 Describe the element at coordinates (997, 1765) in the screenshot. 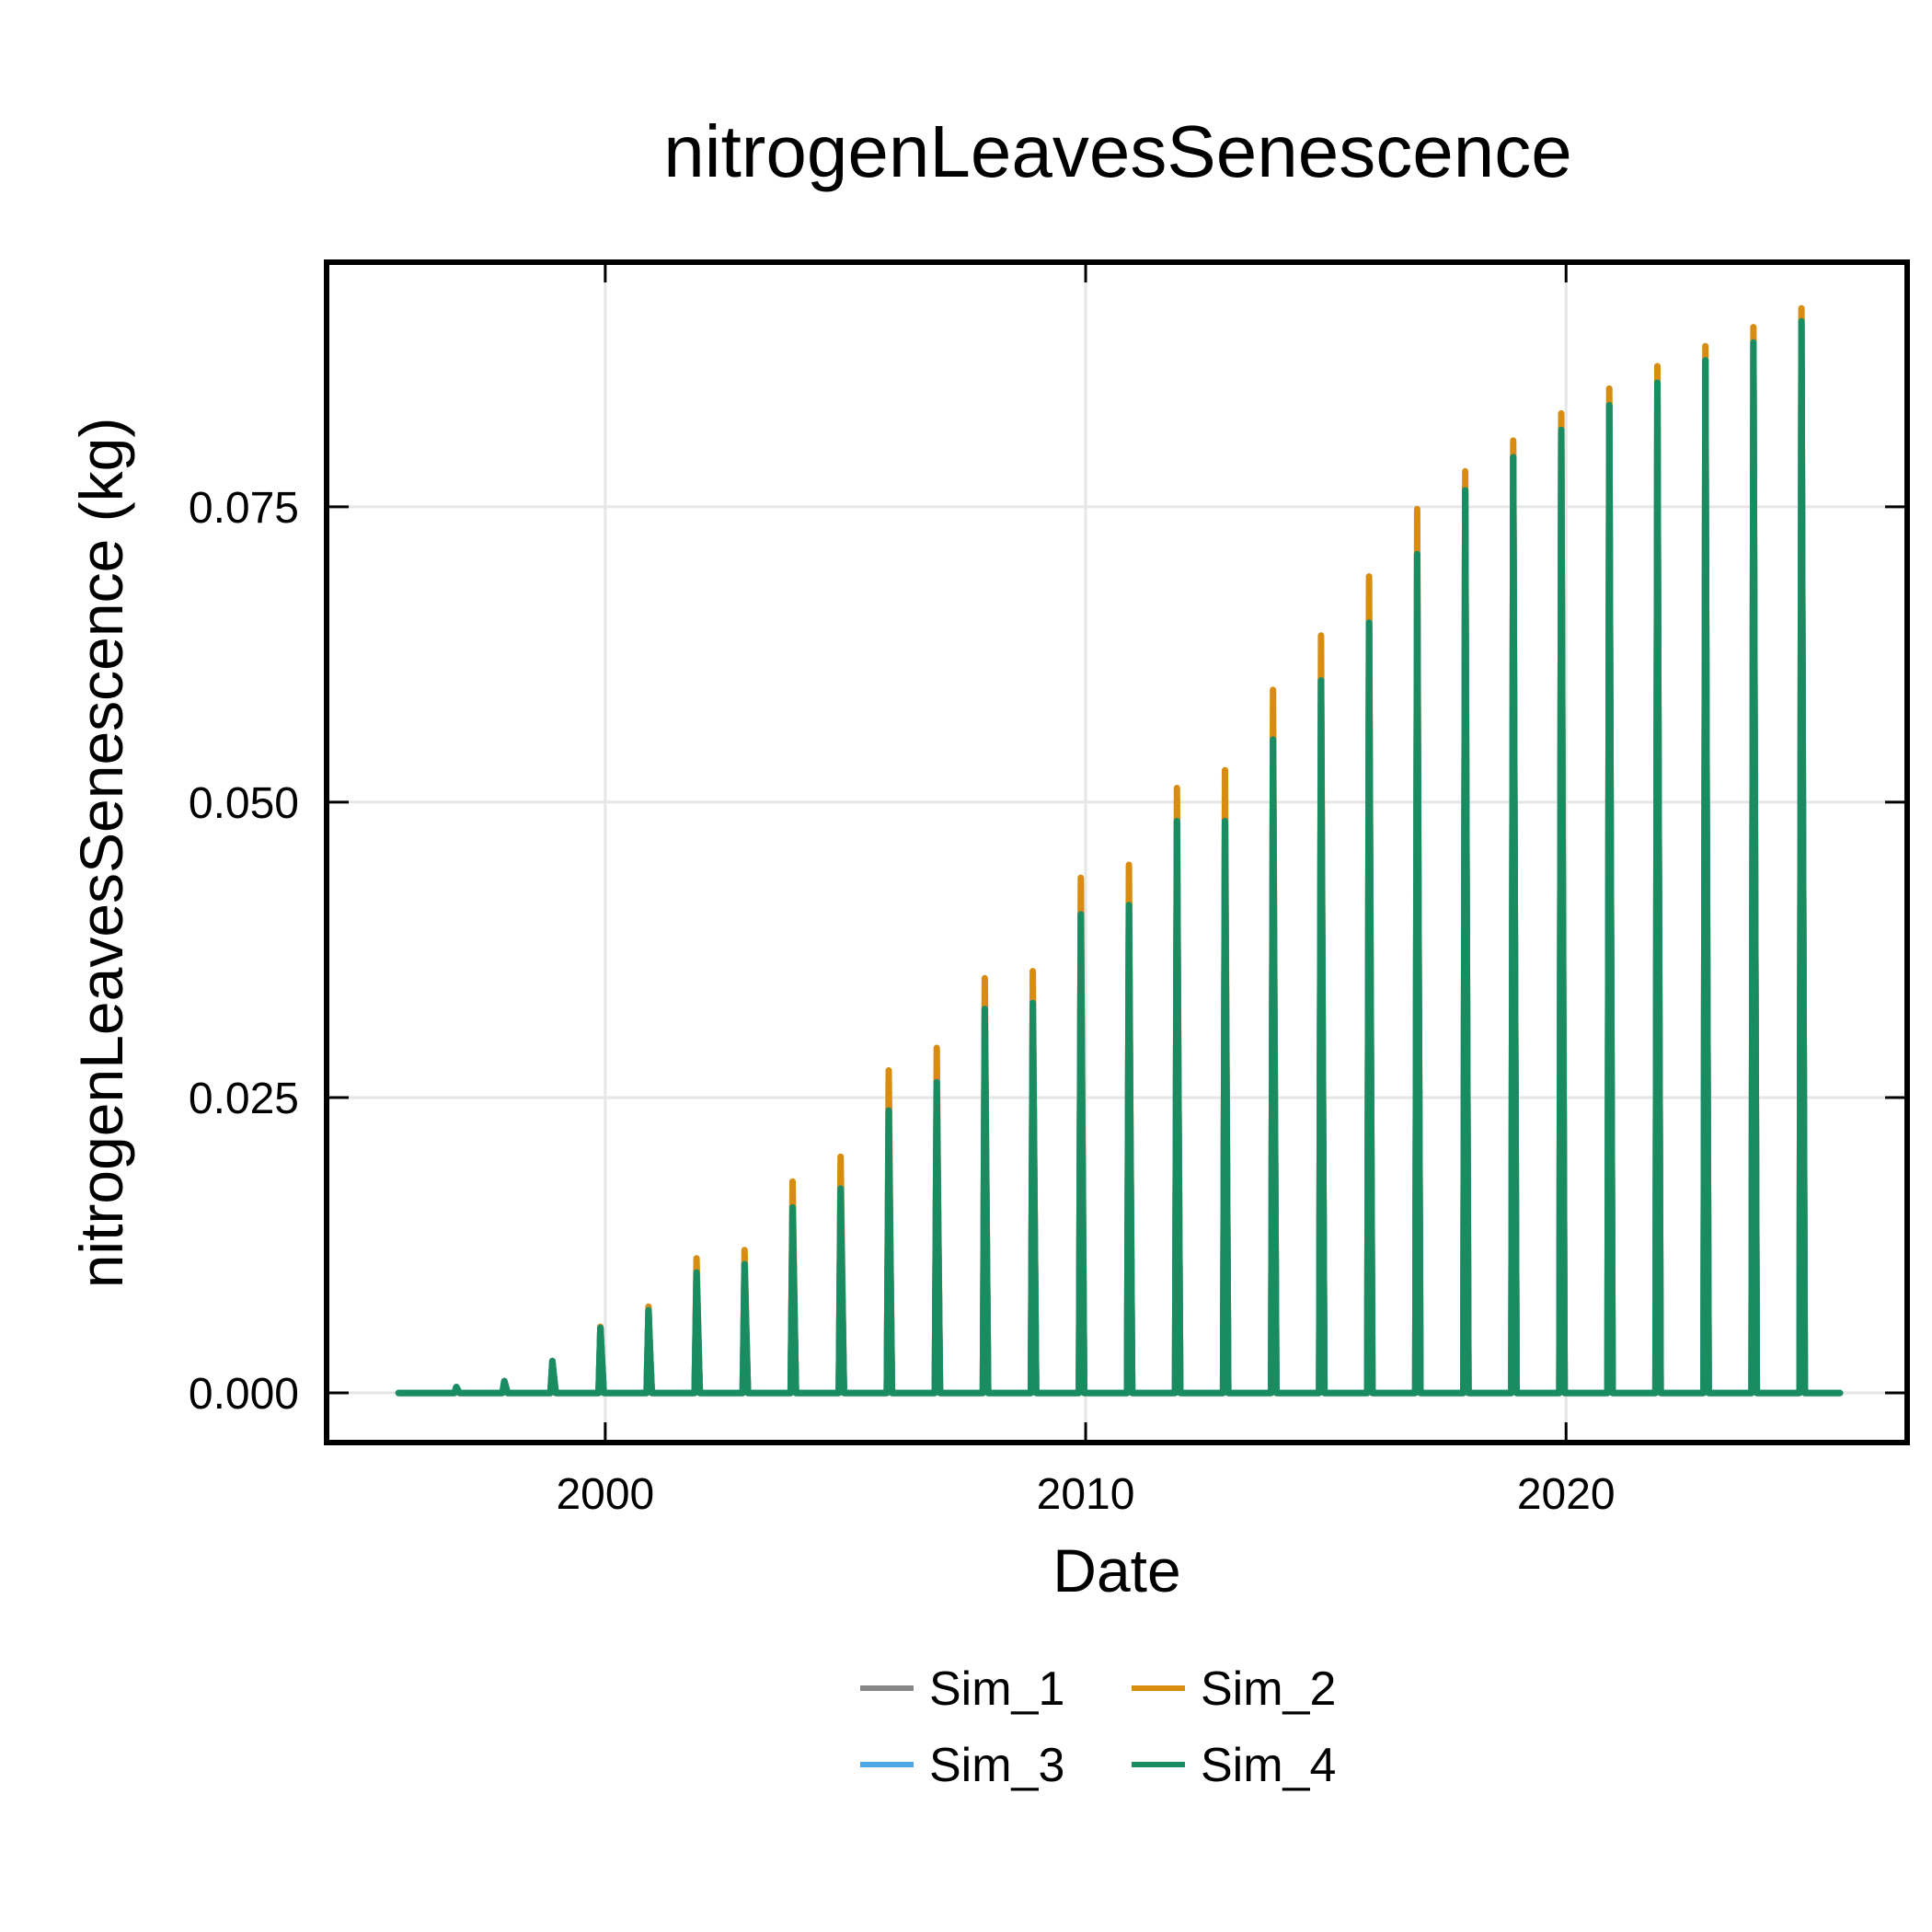

I see `legend-label: Sim_3` at that location.